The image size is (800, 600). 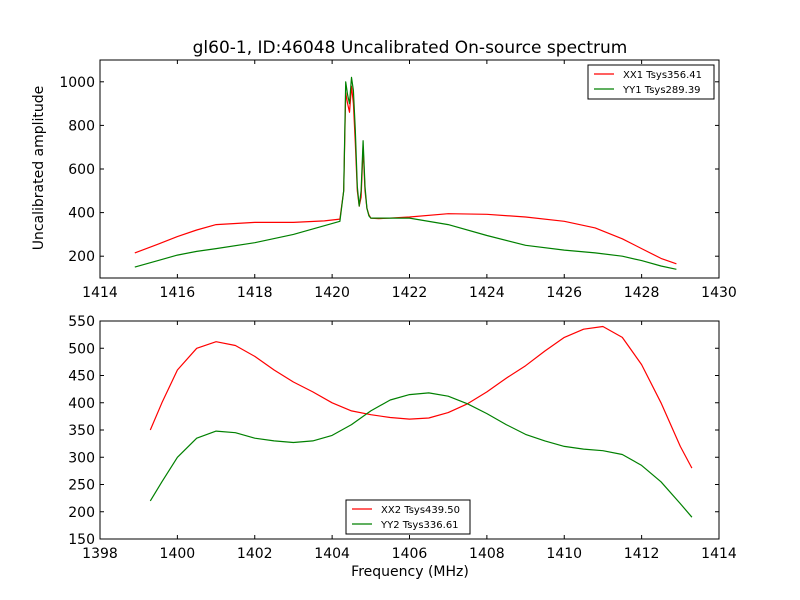 What do you see at coordinates (81, 431) in the screenshot?
I see `bottom-y-tick-label: 350` at bounding box center [81, 431].